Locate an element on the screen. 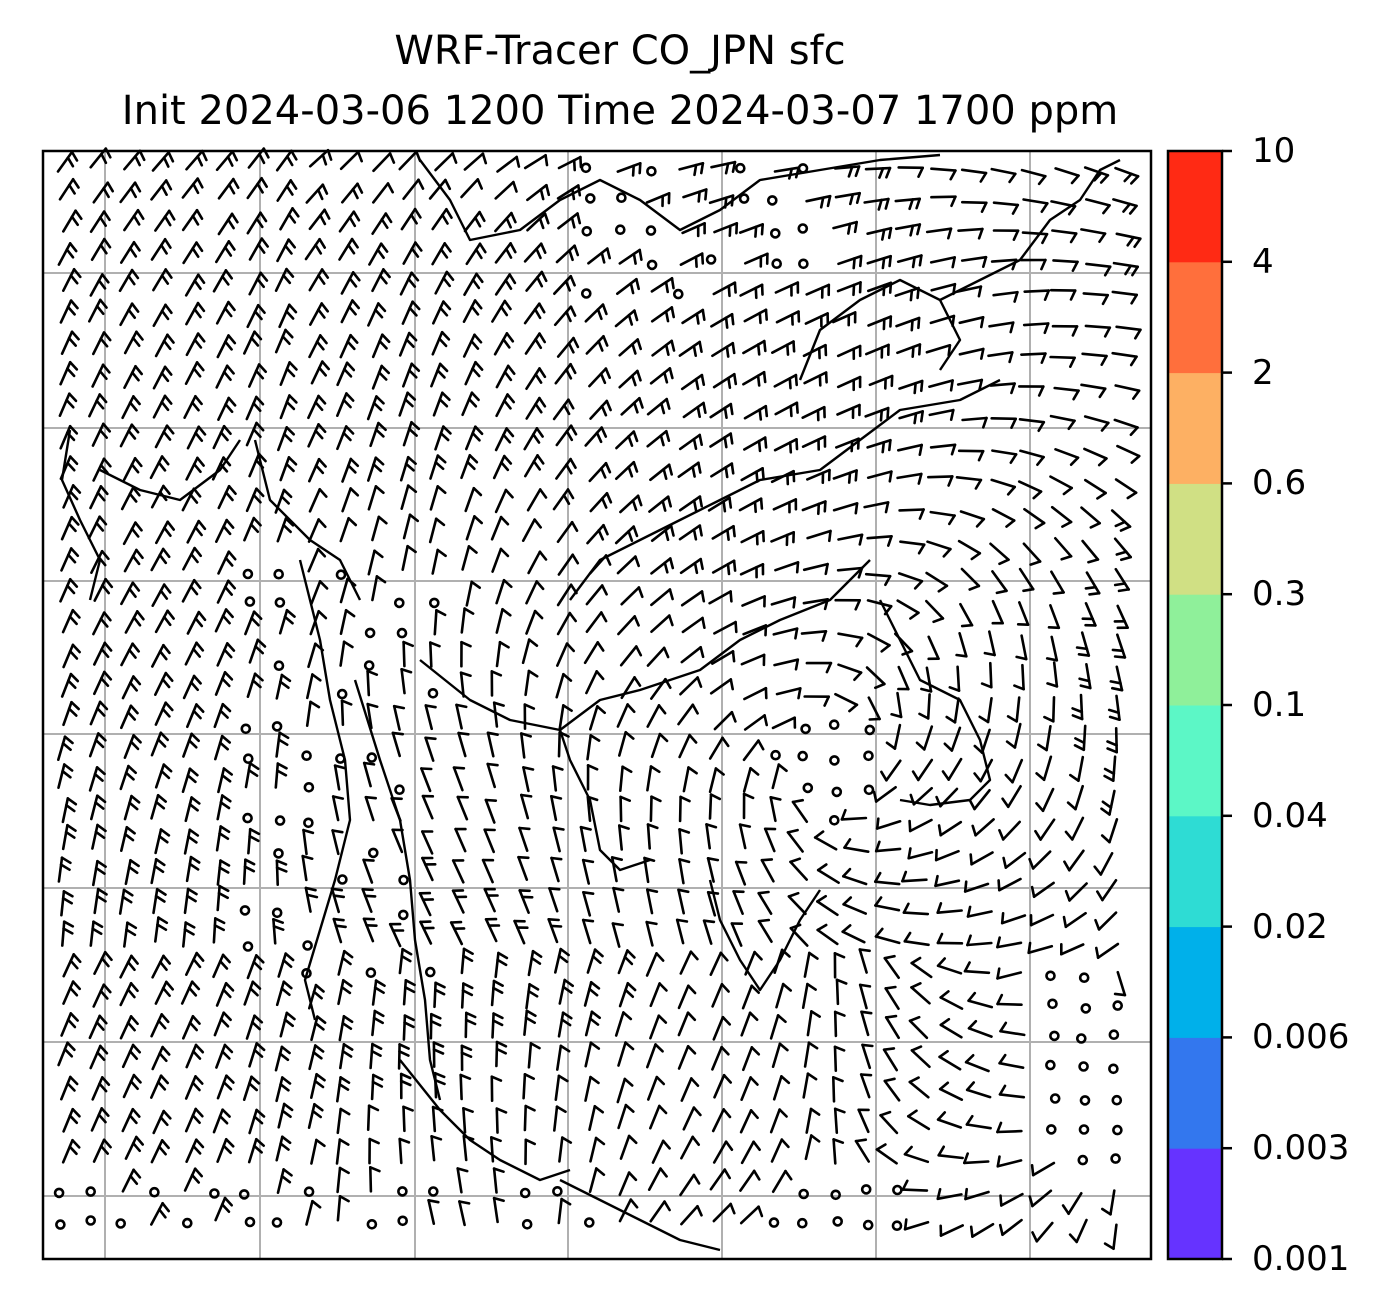  coastline-borneo is located at coordinates (764, 935).